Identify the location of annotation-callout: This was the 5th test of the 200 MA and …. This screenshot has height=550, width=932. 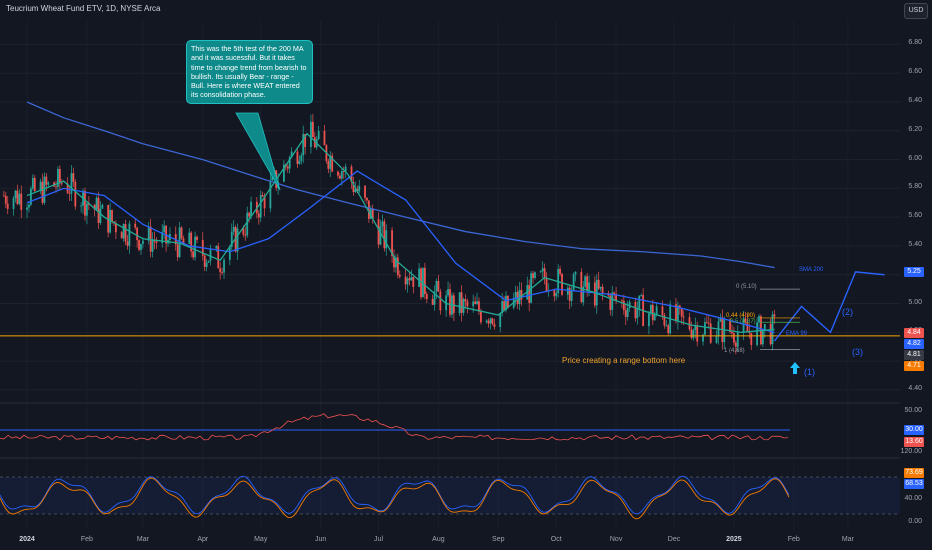
(249, 72).